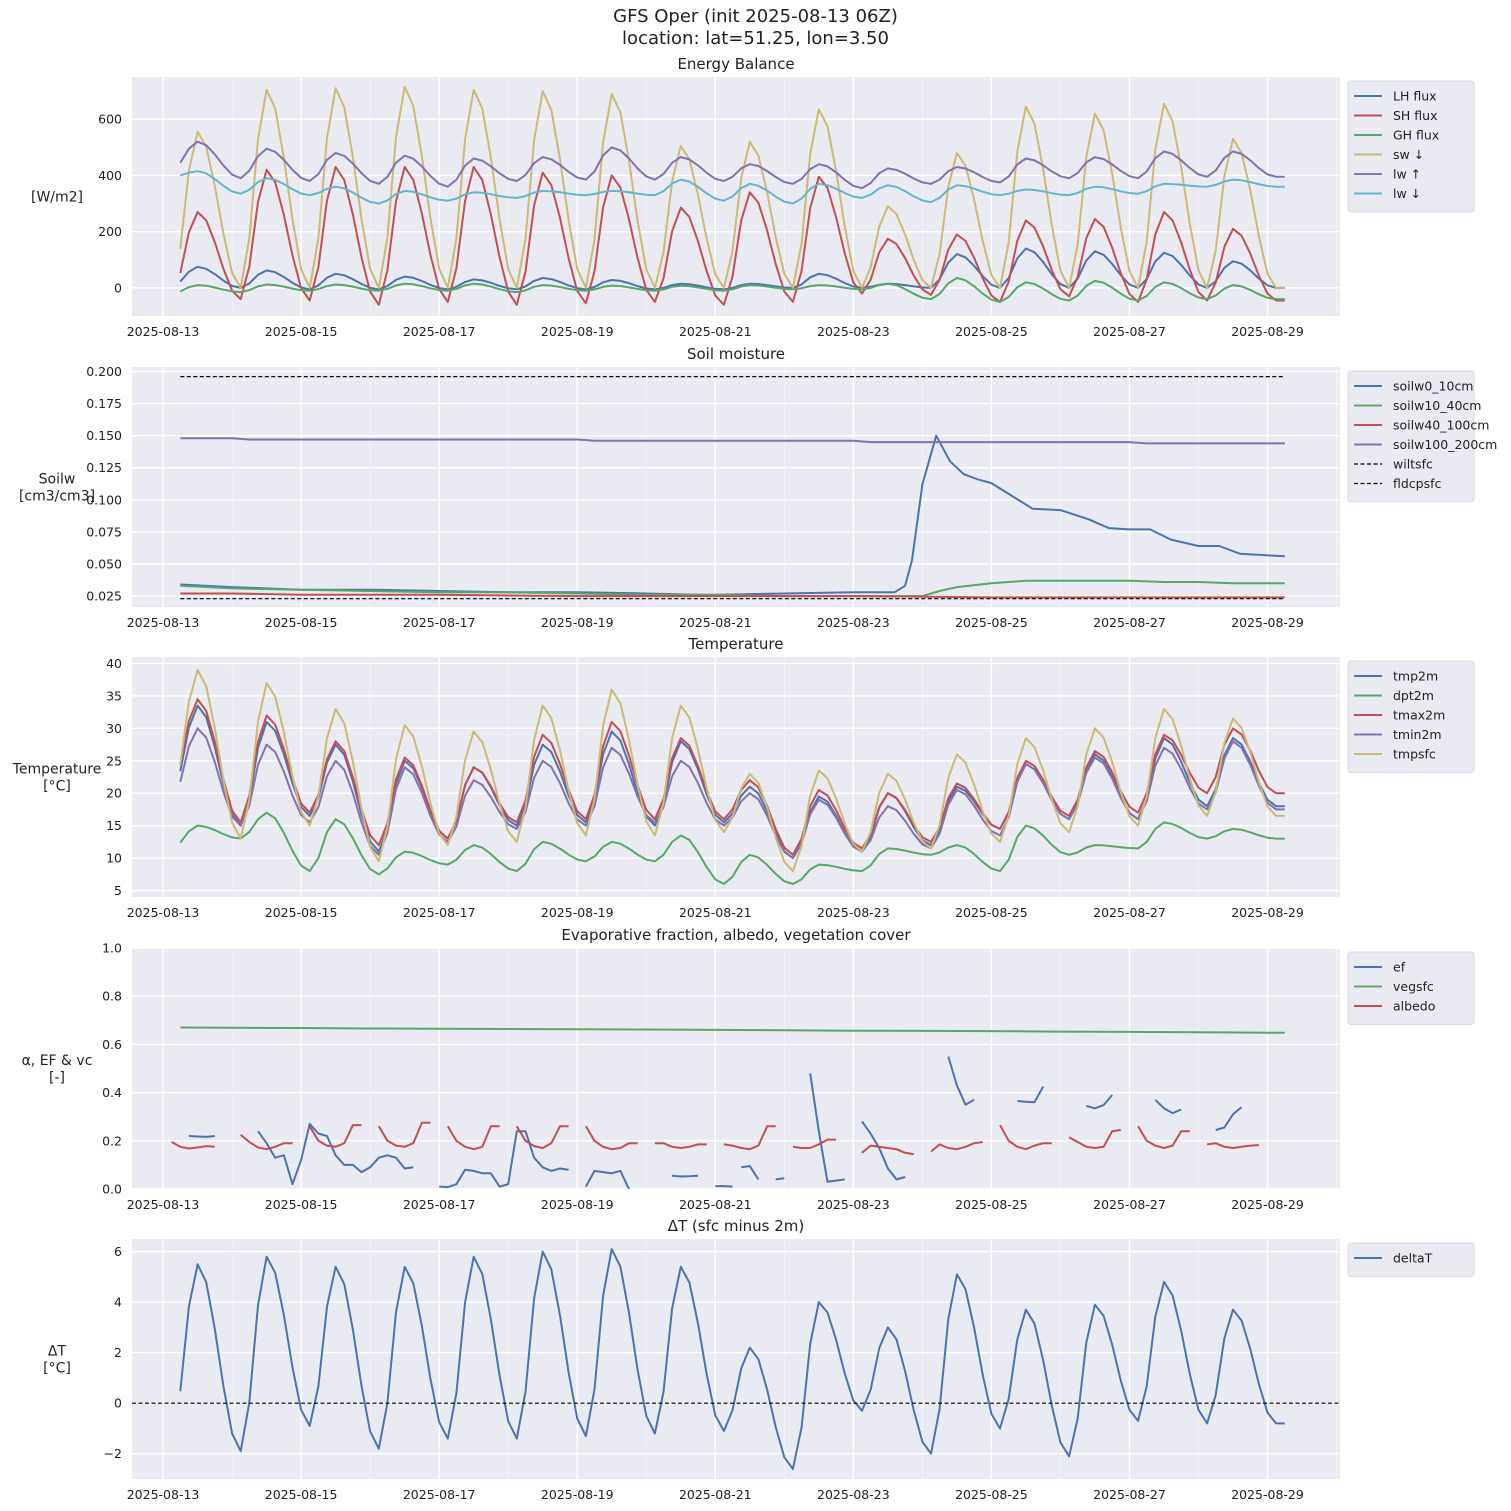  I want to click on legend-label-soilw0-10cm: soilw0_10cm, so click(1433, 386).